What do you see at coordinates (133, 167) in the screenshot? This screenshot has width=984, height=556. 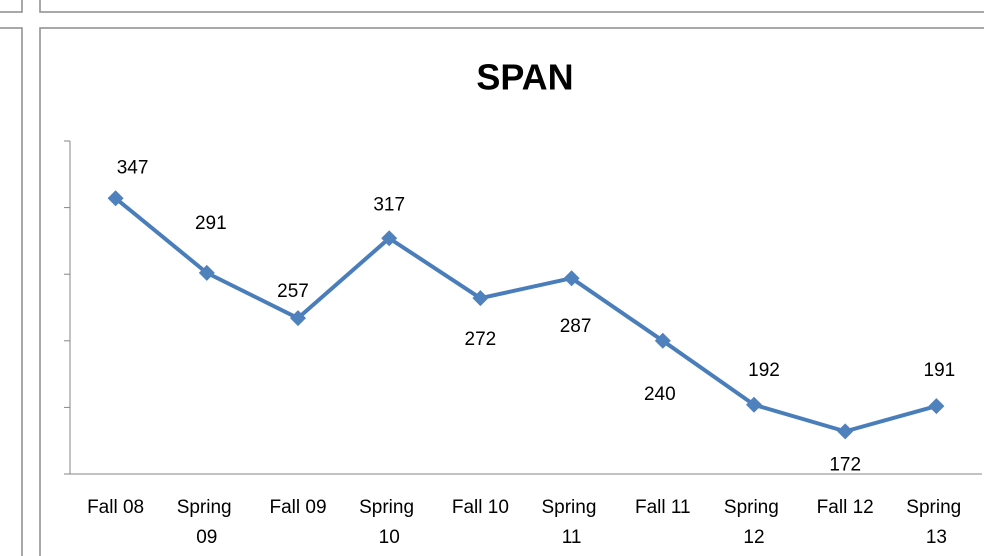 I see `data-label: 347` at bounding box center [133, 167].